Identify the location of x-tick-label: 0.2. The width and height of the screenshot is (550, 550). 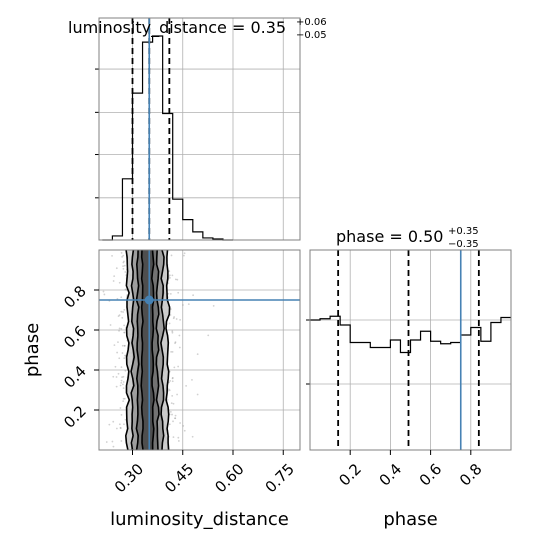
(350, 475).